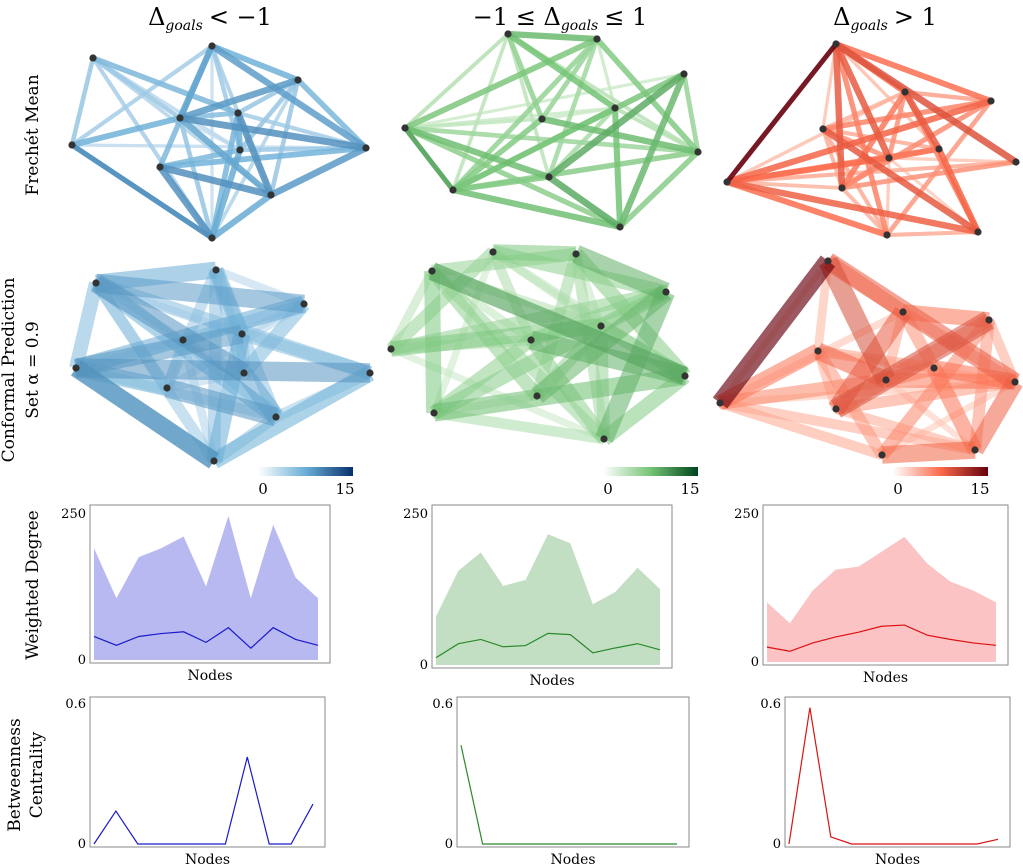 The image size is (1023, 865). Describe the element at coordinates (37, 774) in the screenshot. I see `row-label-betweenness-2: Centrality` at that location.